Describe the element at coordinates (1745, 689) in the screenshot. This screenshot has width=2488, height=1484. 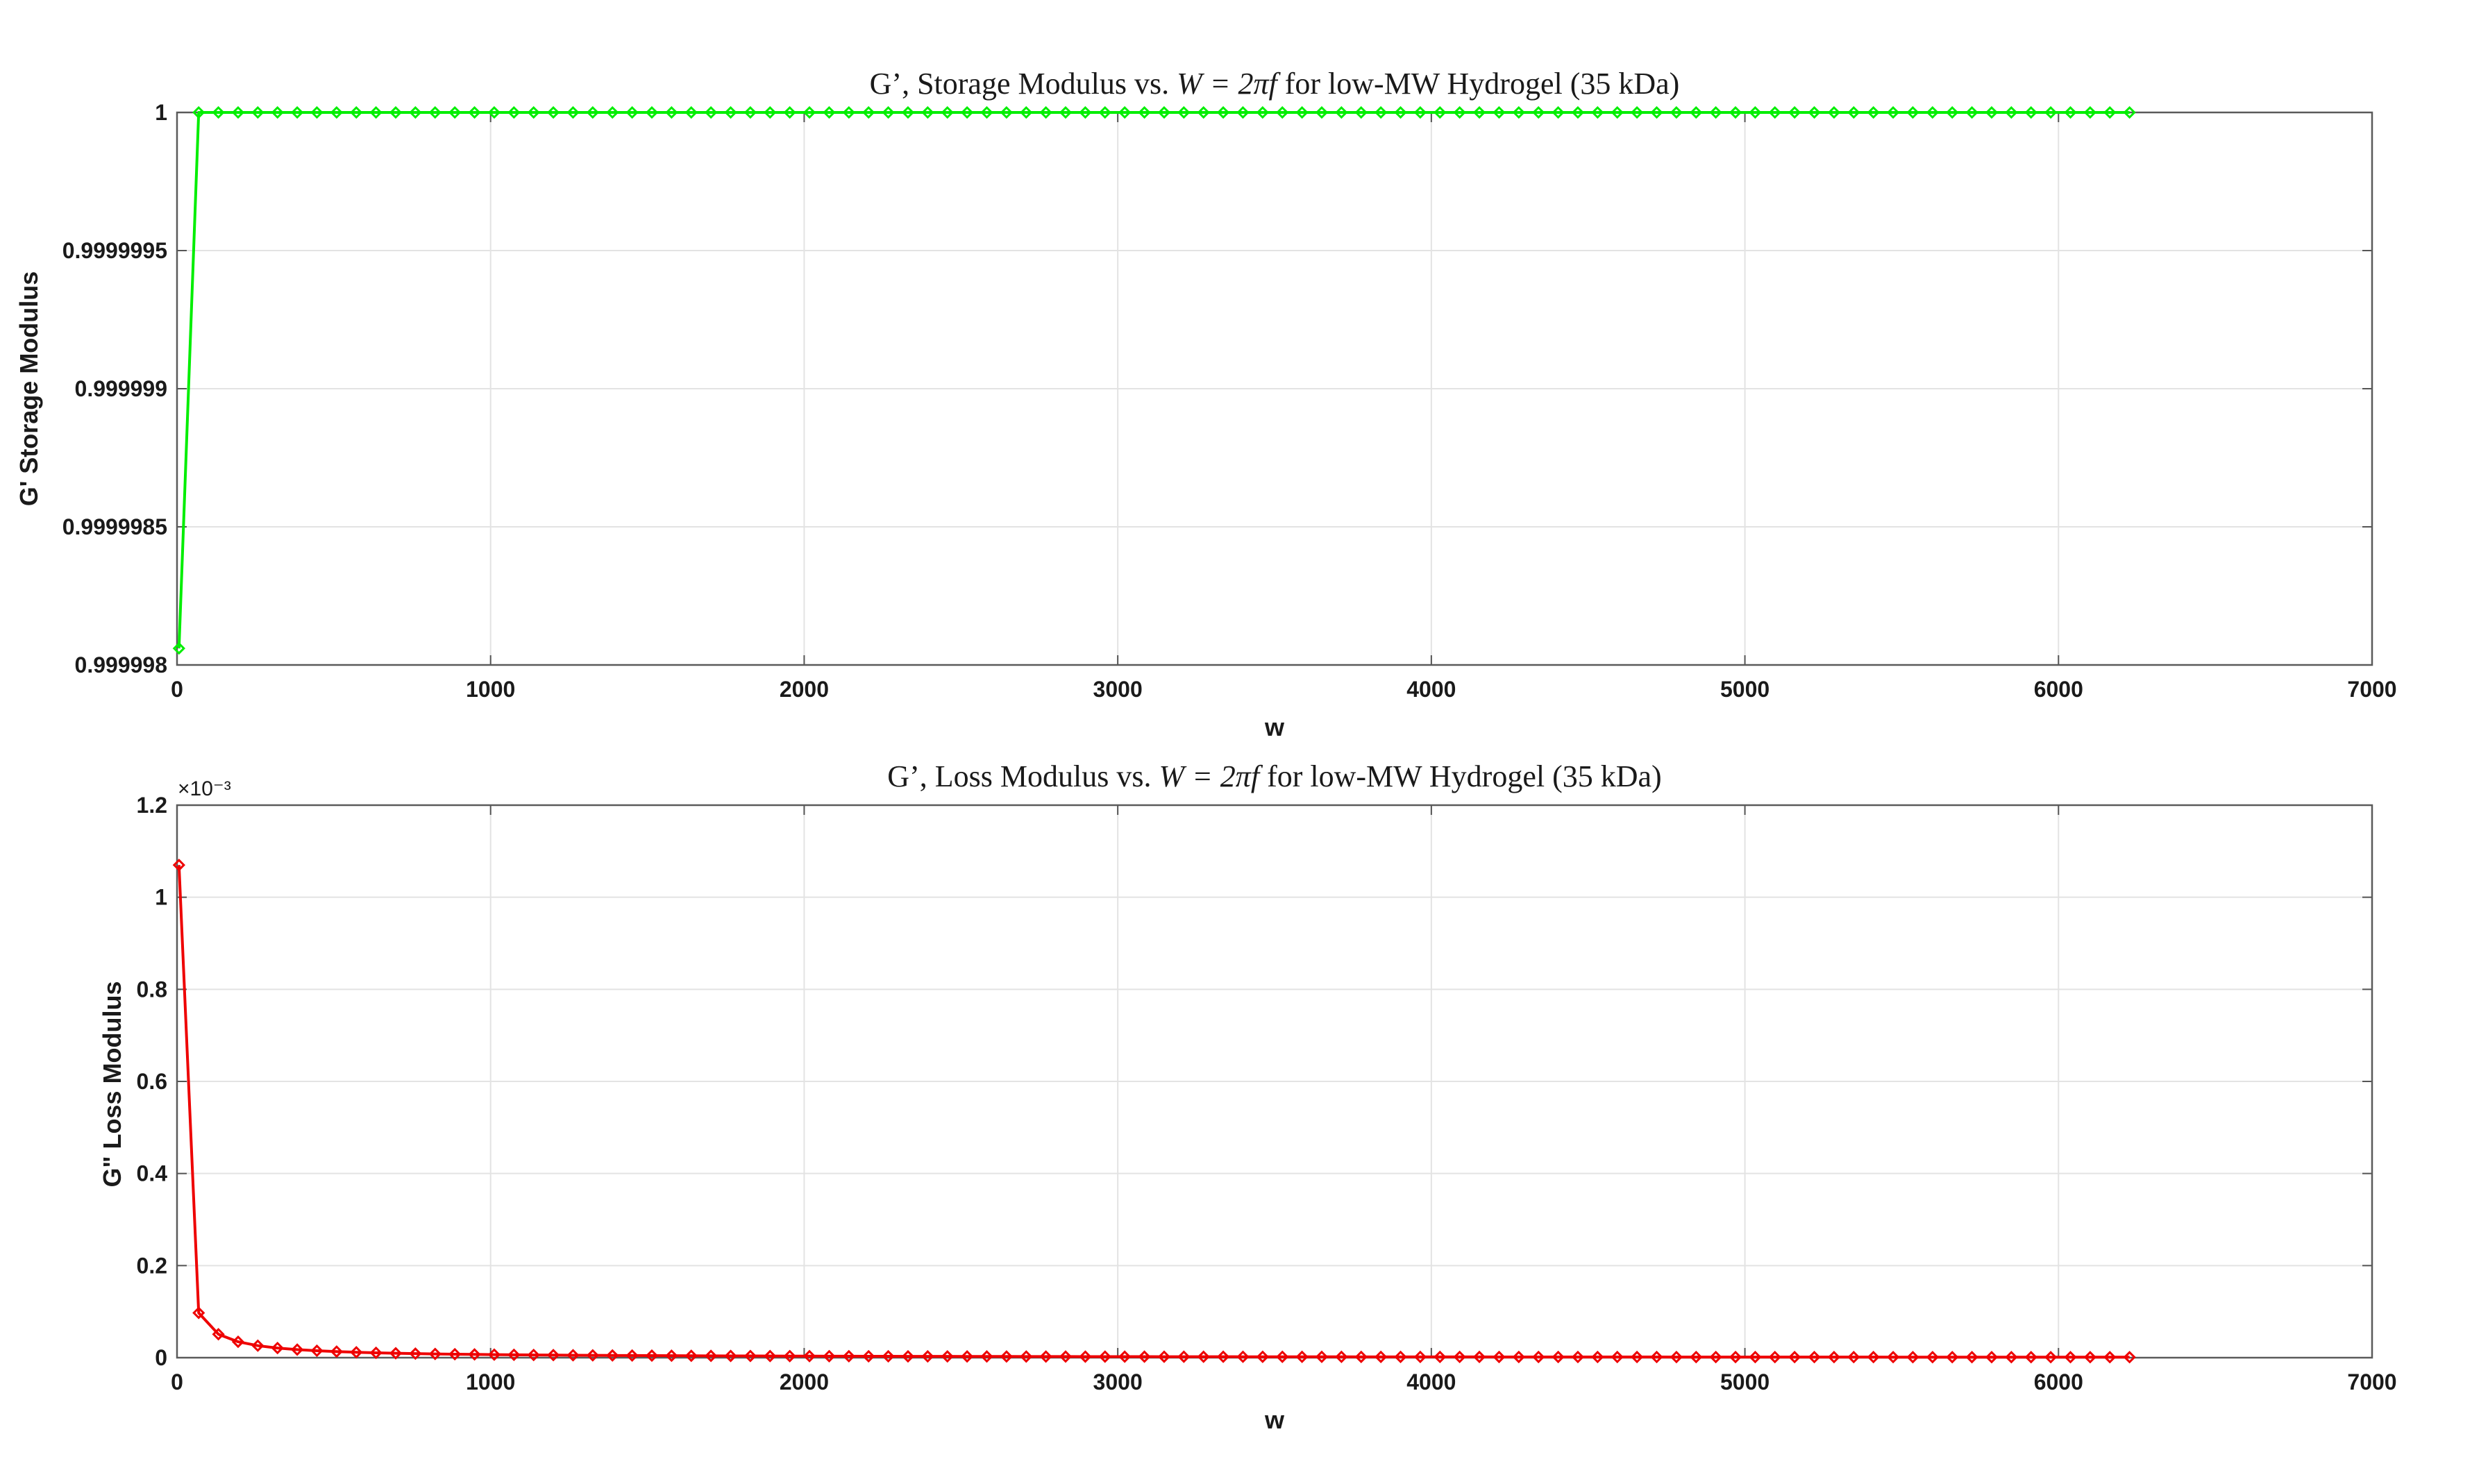
I see `x-tick-label: 5000` at that location.